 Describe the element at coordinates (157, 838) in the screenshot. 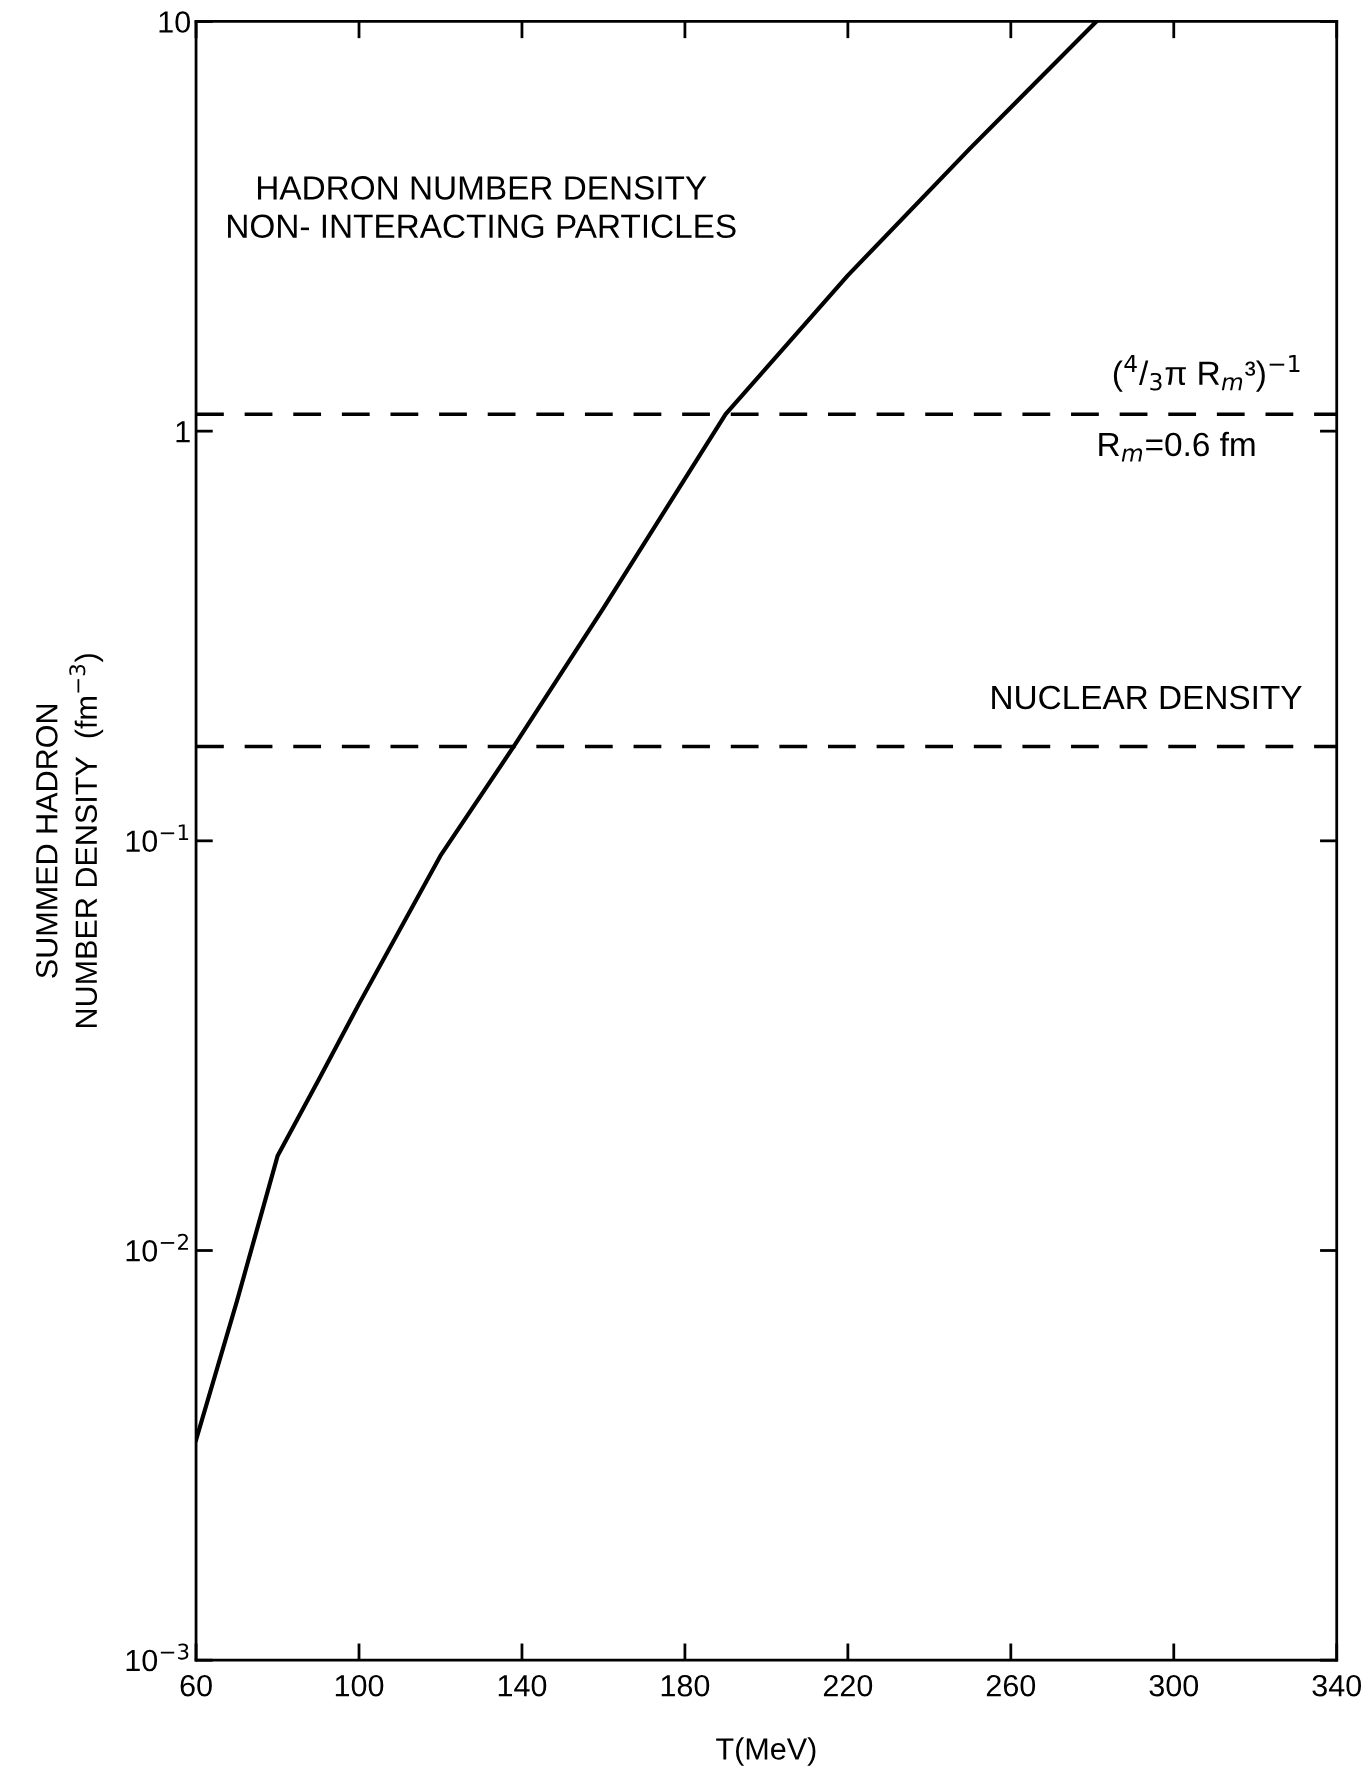

I see `y-tick-label: 10$^{−1}$` at that location.